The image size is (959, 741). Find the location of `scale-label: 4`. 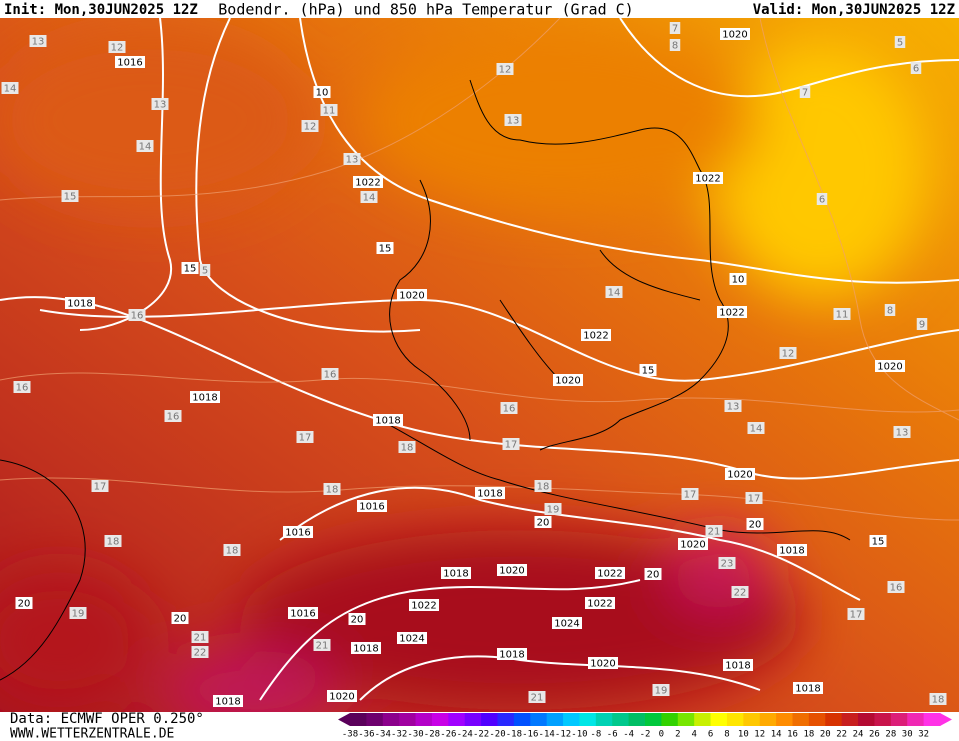

scale-label: 4 is located at coordinates (693, 735).